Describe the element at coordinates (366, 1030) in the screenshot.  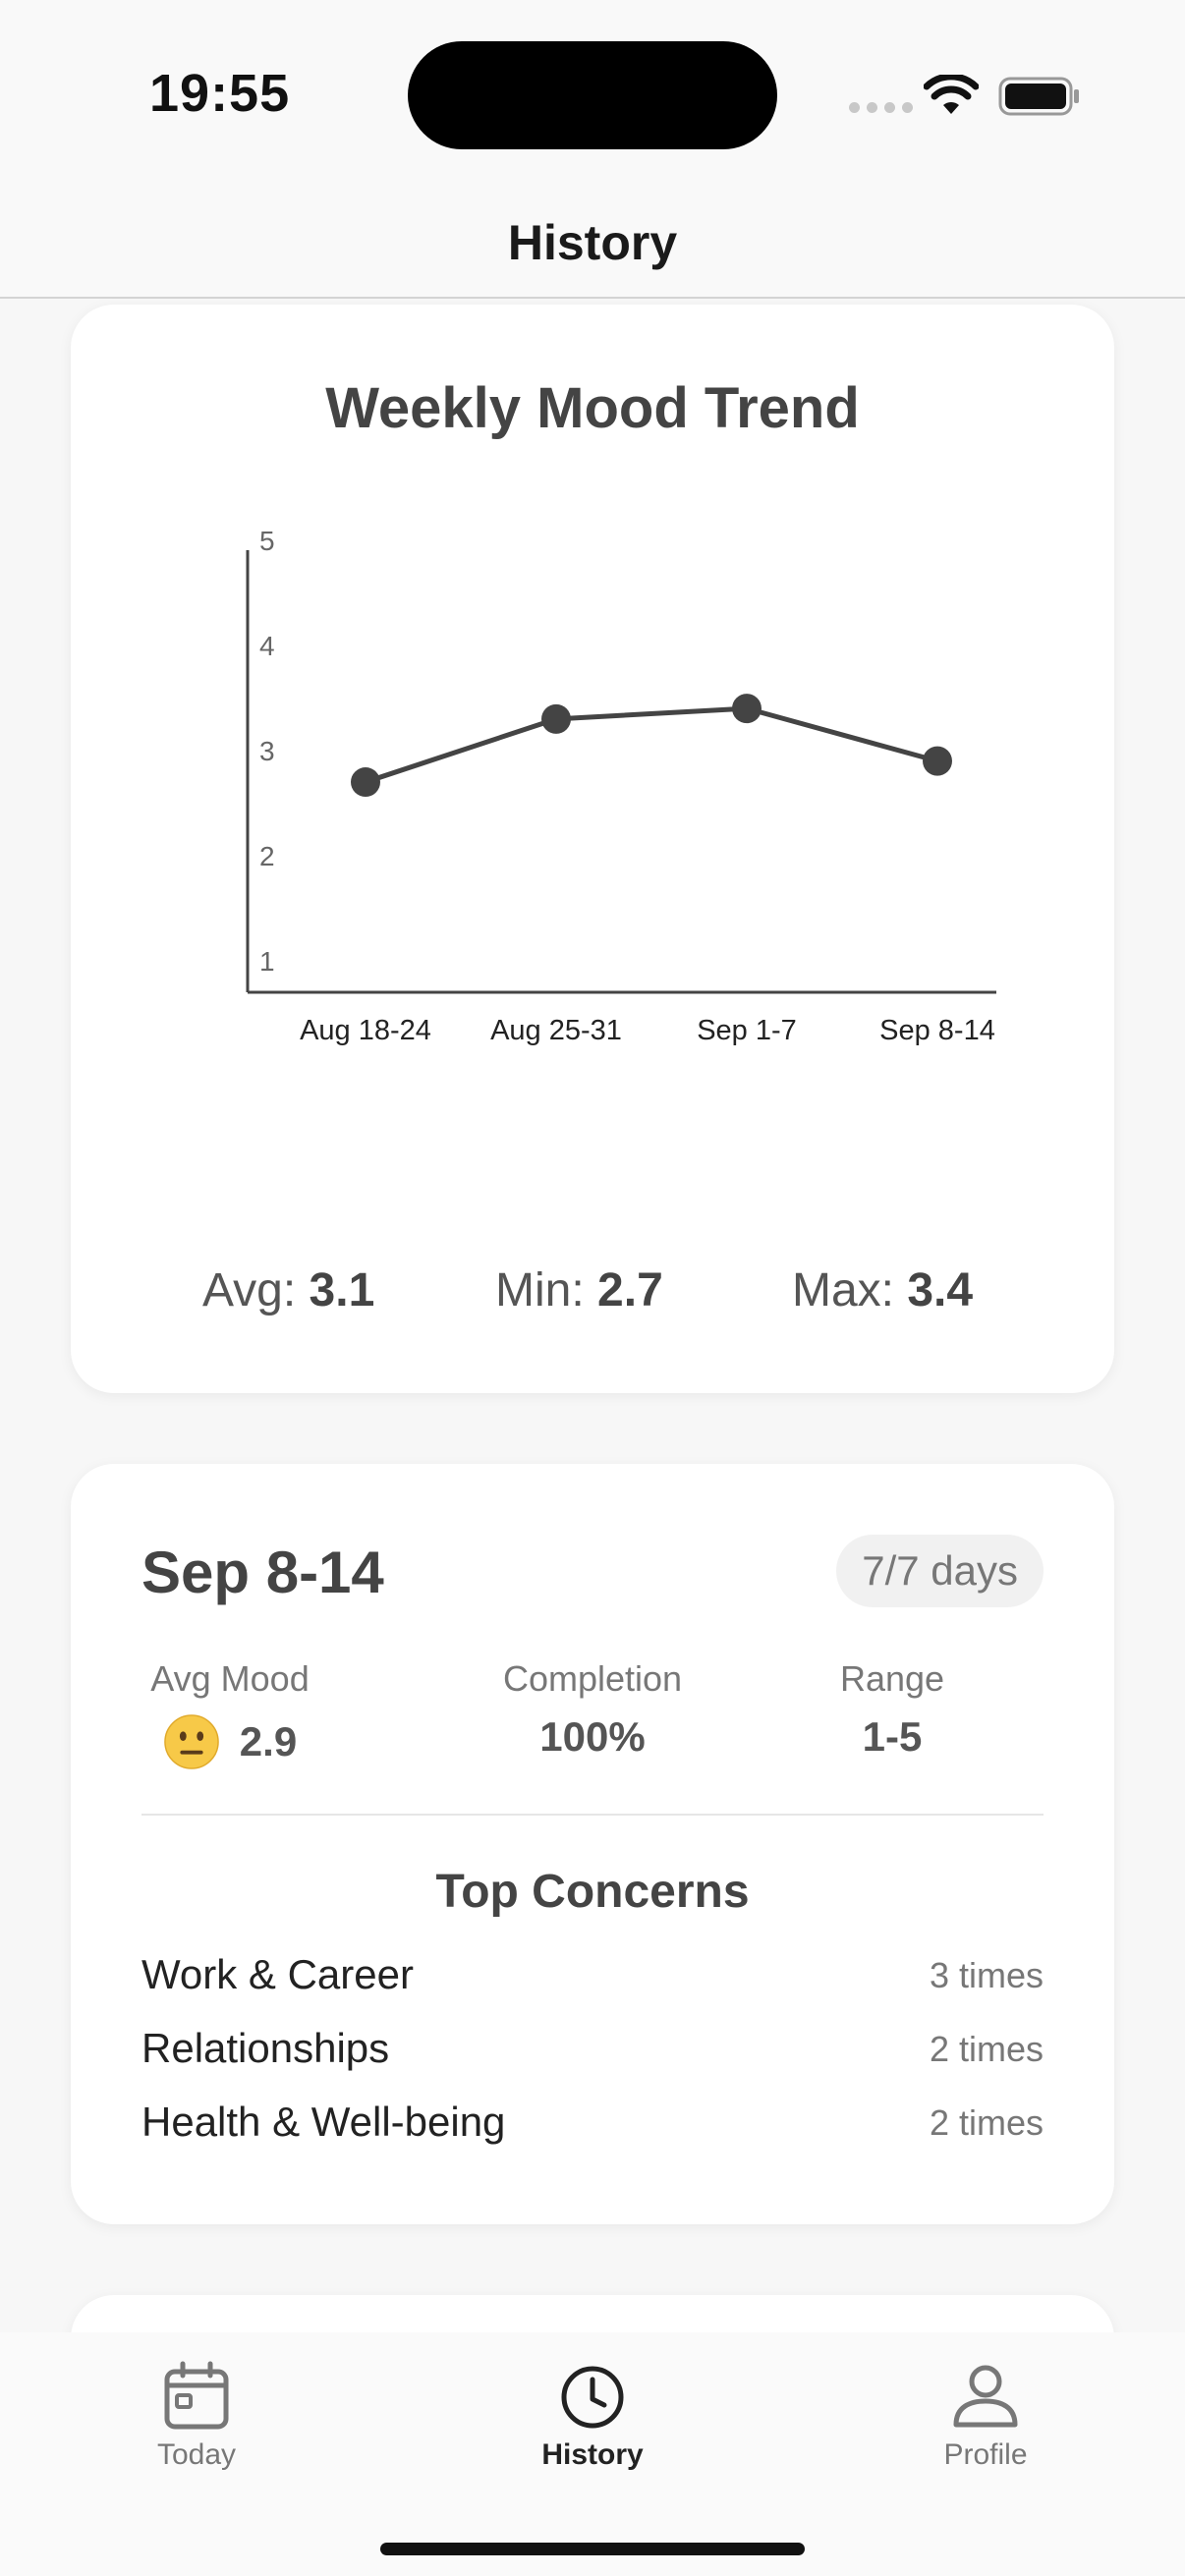
I see `x-tick-label: Aug 18-24` at that location.